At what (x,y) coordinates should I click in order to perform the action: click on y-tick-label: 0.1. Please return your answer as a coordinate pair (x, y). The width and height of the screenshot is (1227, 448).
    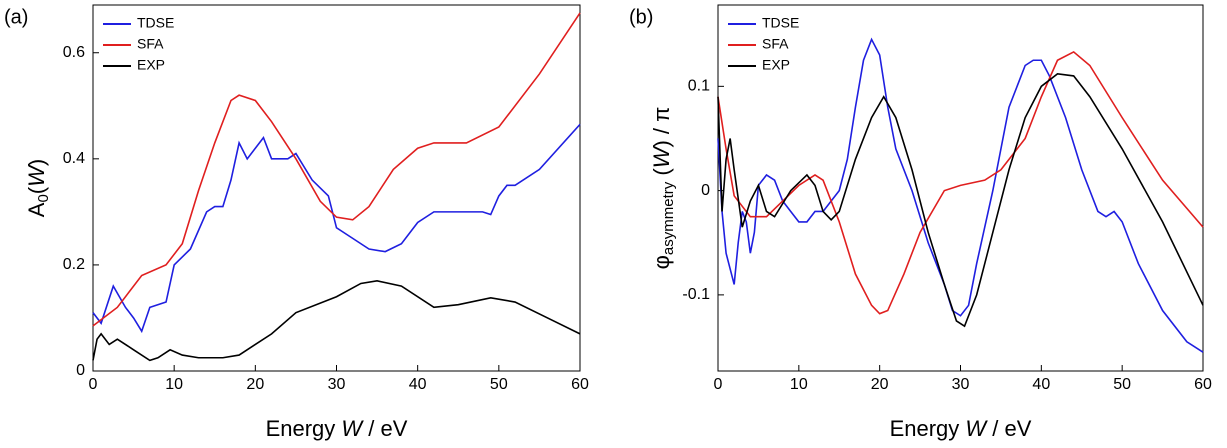
    Looking at the image, I should click on (699, 86).